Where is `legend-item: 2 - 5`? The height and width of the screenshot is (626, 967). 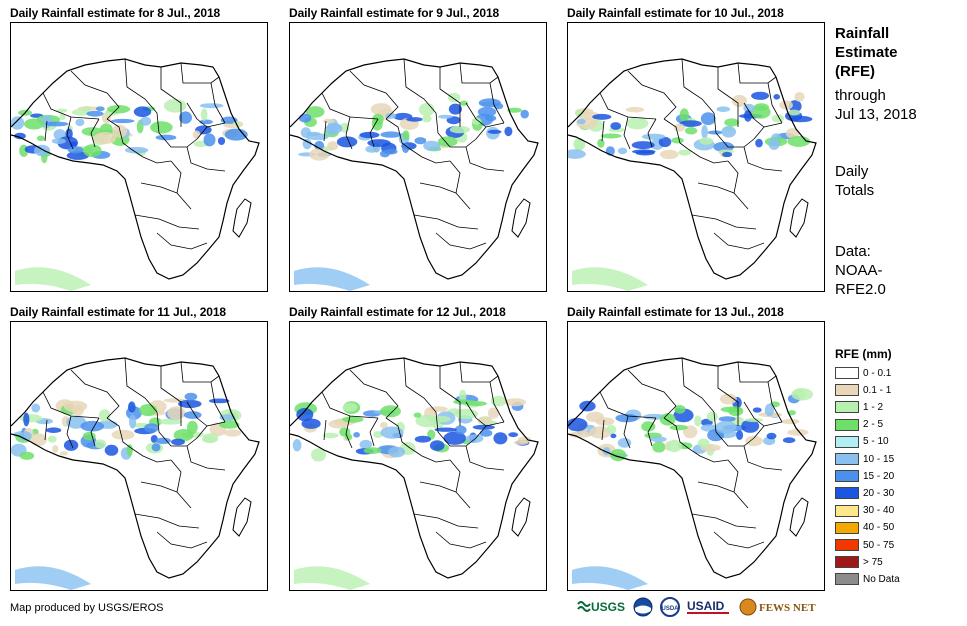
legend-item: 2 - 5 is located at coordinates (859, 425).